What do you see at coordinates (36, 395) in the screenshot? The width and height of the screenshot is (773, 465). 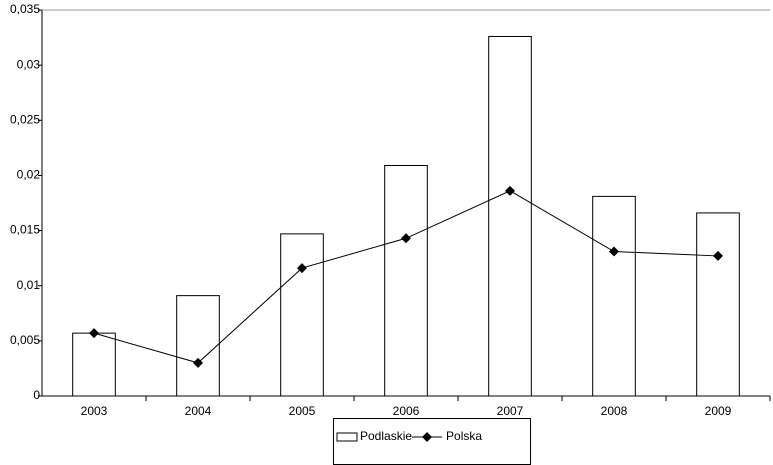 I see `y-tick-label: 0` at bounding box center [36, 395].